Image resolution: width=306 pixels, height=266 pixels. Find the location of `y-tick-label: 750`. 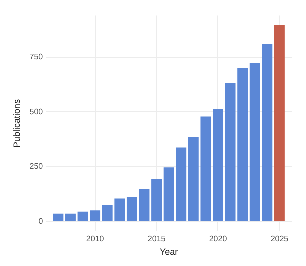

y-tick-label: 750 is located at coordinates (37, 57).